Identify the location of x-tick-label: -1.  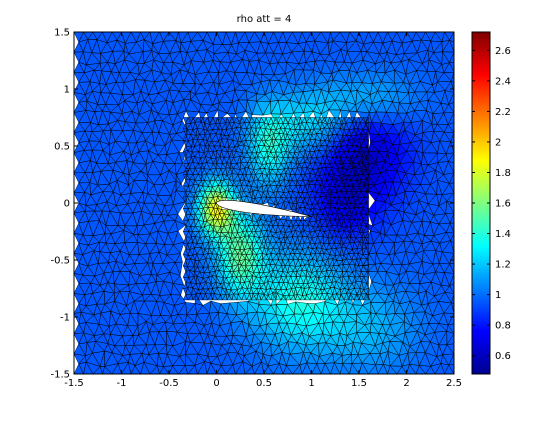
(122, 383).